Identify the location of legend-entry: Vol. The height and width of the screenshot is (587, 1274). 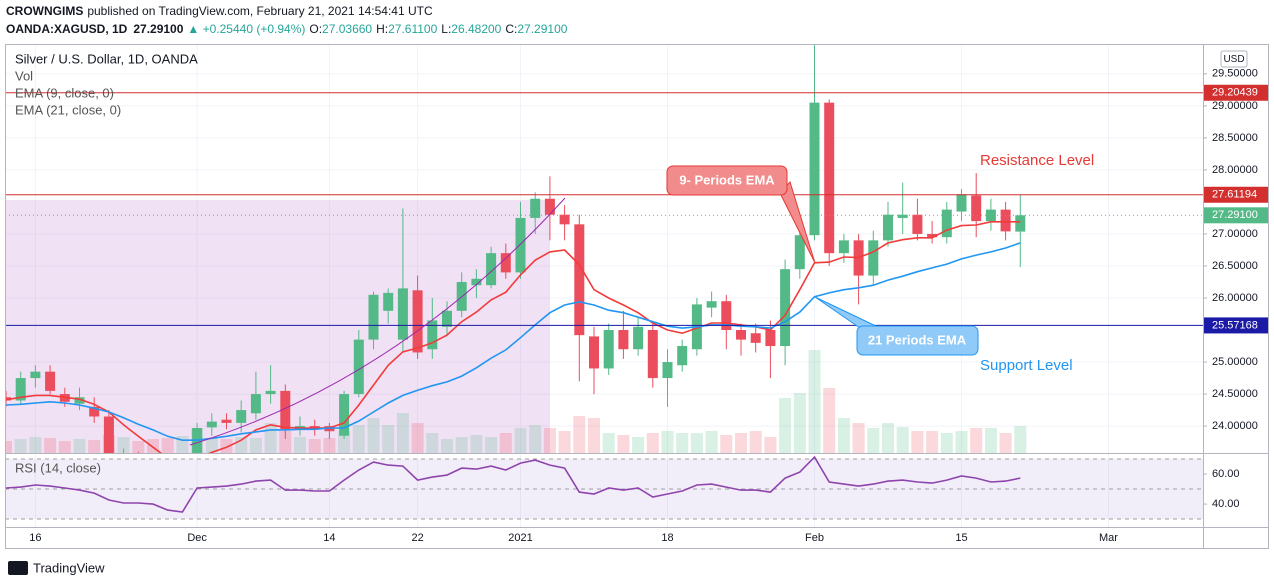
(24, 75).